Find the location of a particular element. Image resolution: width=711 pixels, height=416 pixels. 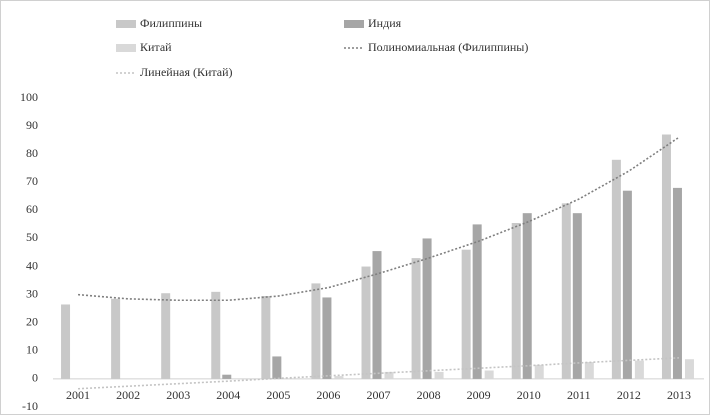

y-tick-label: 30 is located at coordinates (32, 293).